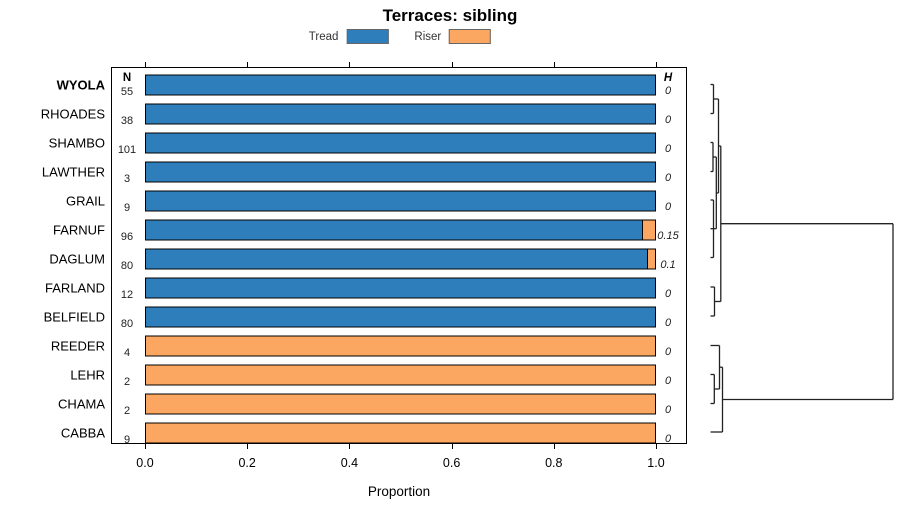  I want to click on h-value: 0.15, so click(668, 236).